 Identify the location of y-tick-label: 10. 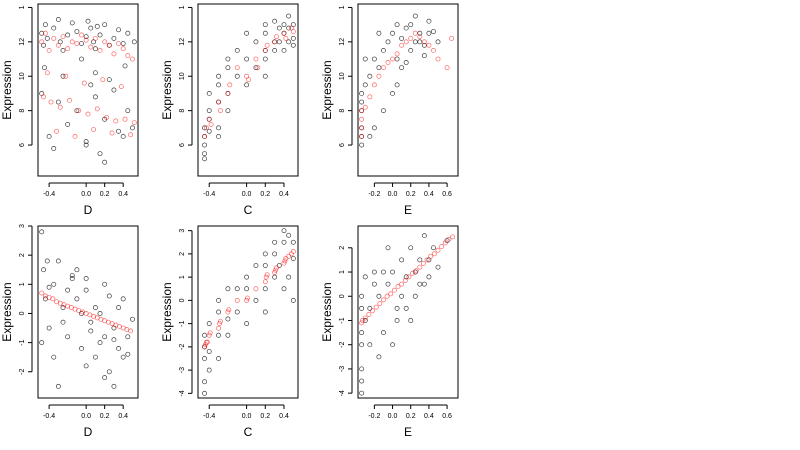
(182, 76).